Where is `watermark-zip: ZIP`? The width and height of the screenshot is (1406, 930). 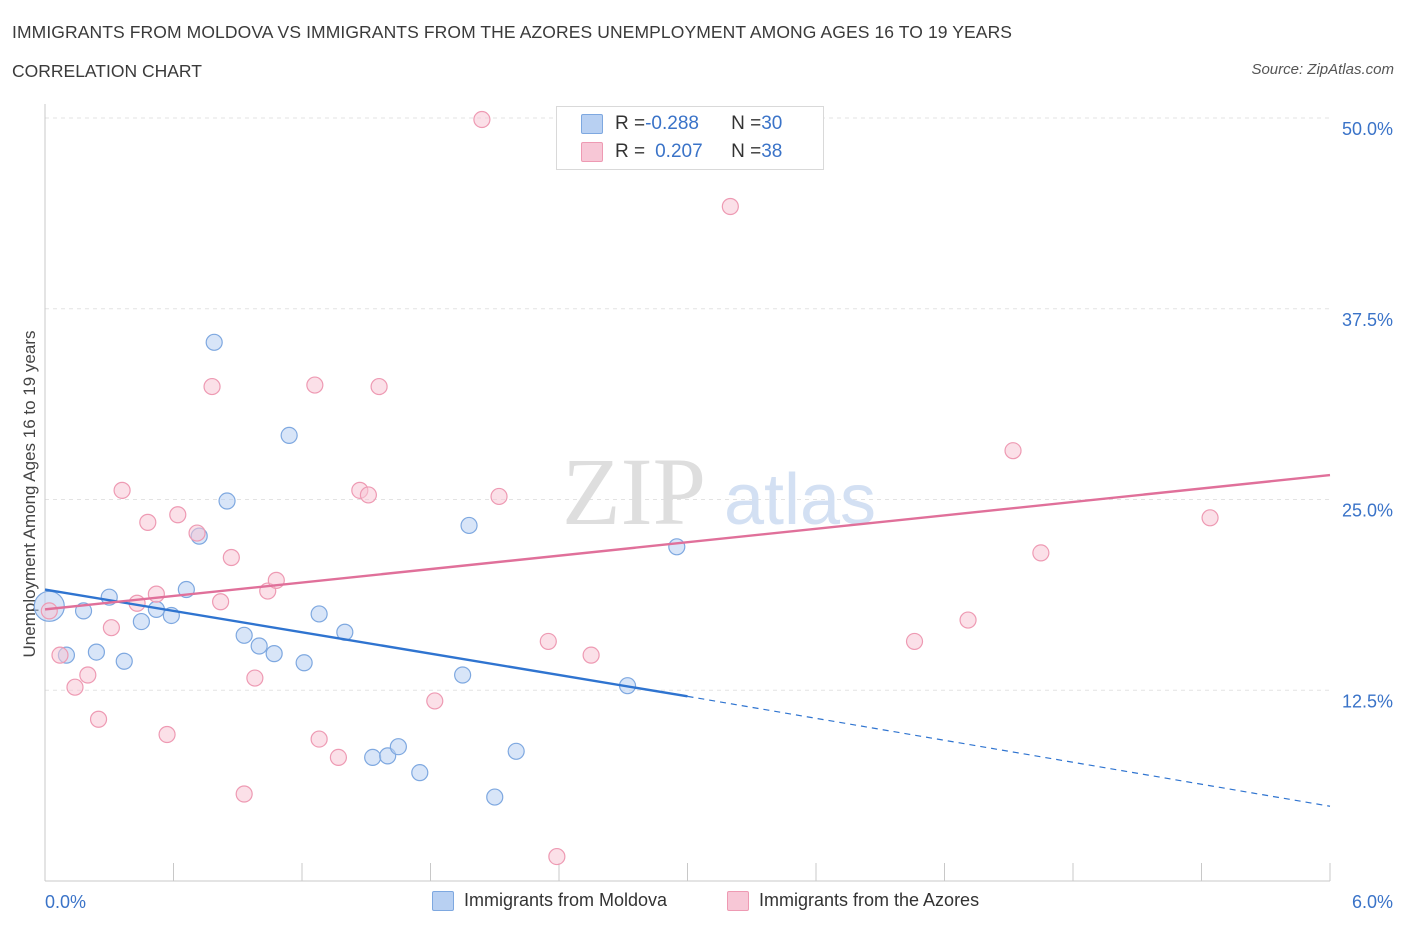
watermark-zip: ZIP is located at coordinates (634, 491).